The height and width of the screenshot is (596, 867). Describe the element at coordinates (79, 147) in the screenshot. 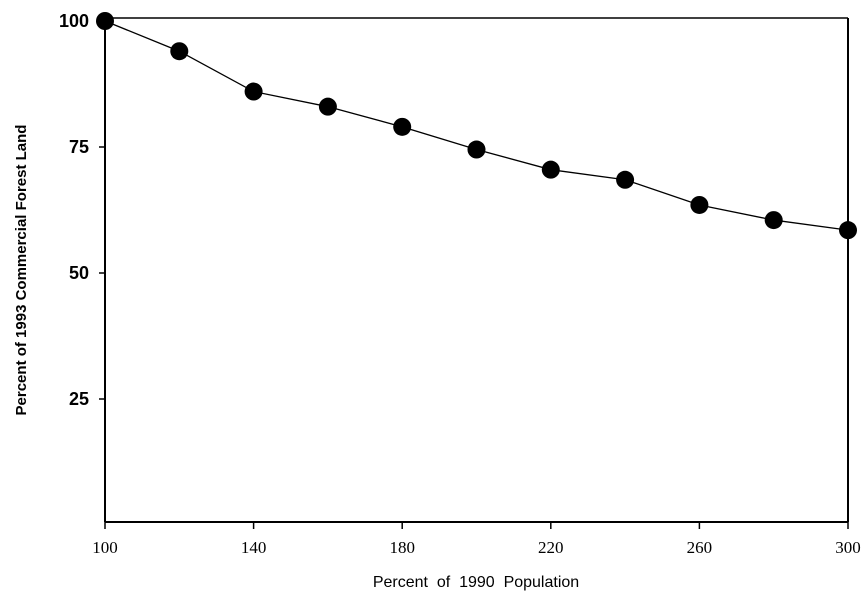

I see `y-tick-label: 75` at that location.